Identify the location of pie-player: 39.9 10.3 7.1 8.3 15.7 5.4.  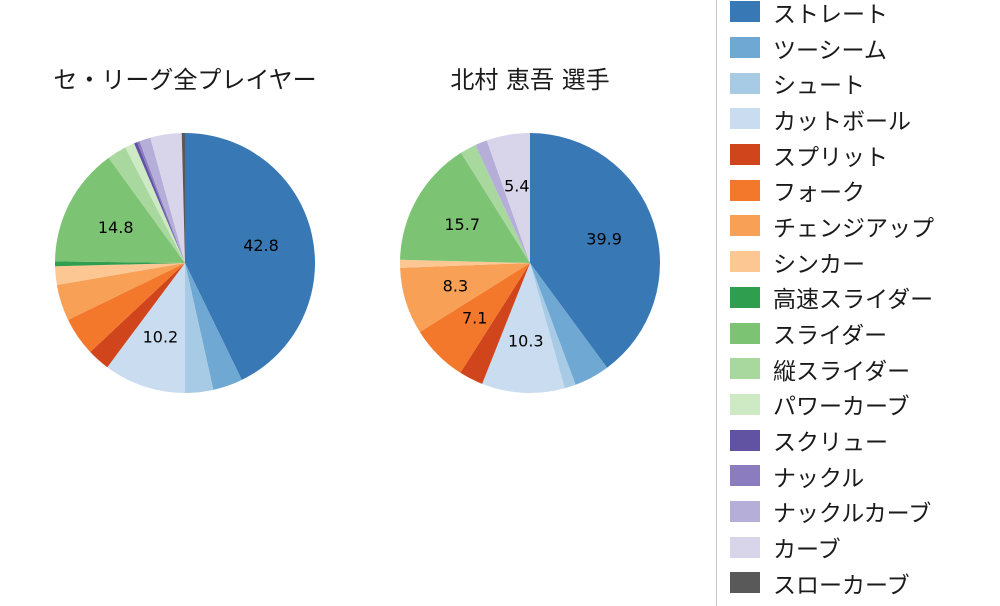
(530, 263).